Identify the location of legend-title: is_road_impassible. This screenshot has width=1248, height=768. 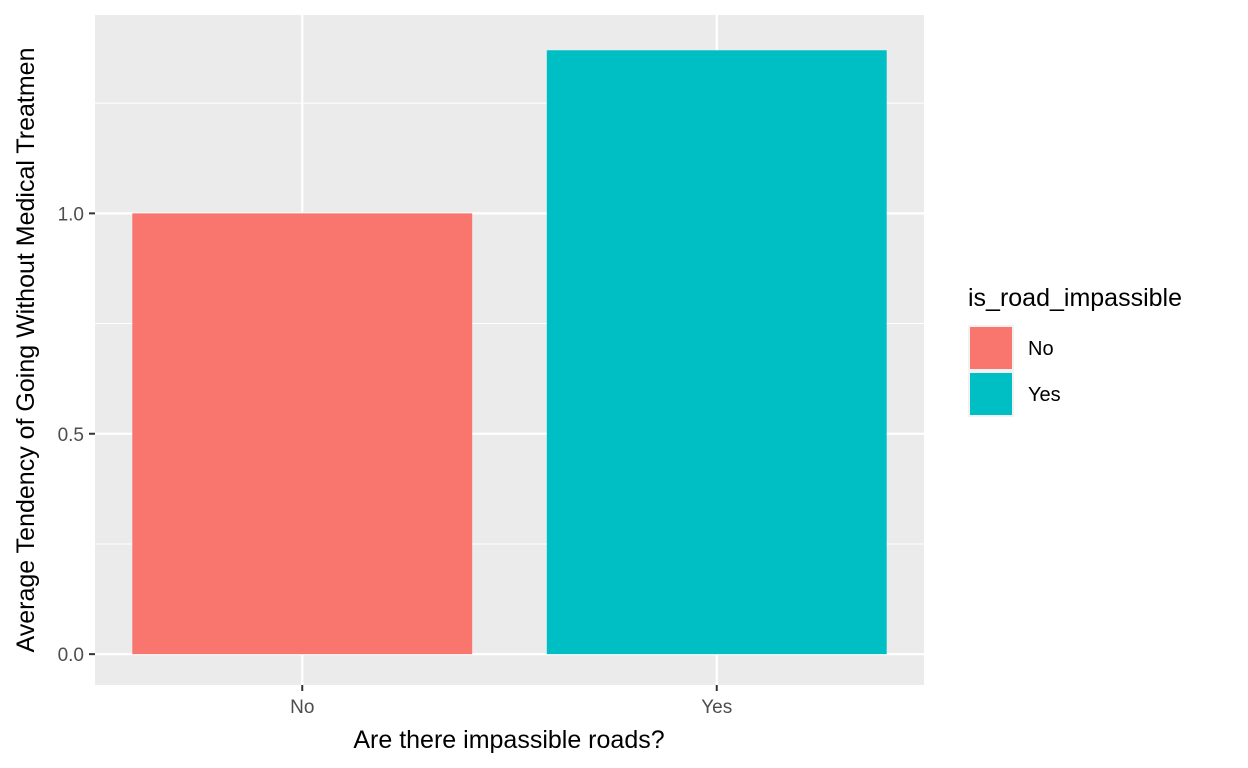
(1075, 298).